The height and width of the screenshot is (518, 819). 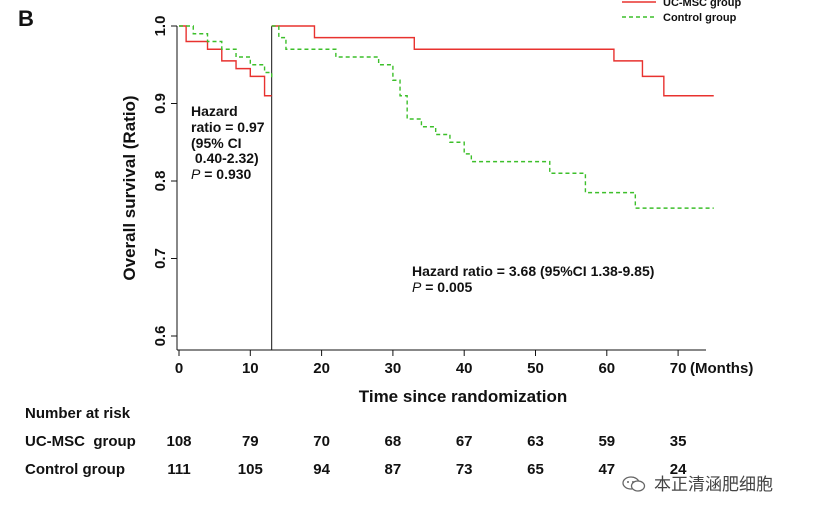 I want to click on annotation-early-line-1: Hazard, so click(x=214, y=111).